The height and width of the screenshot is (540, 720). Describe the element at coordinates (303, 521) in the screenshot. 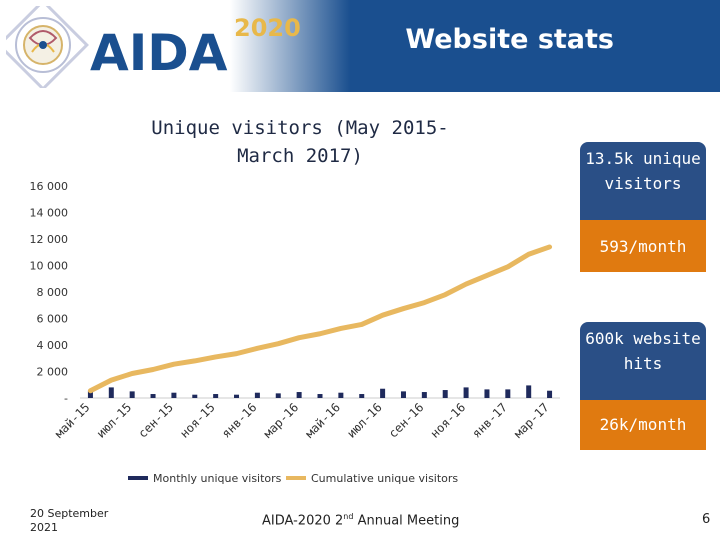

I see `footer-meeting-prefix: AIDA-2020 2` at that location.